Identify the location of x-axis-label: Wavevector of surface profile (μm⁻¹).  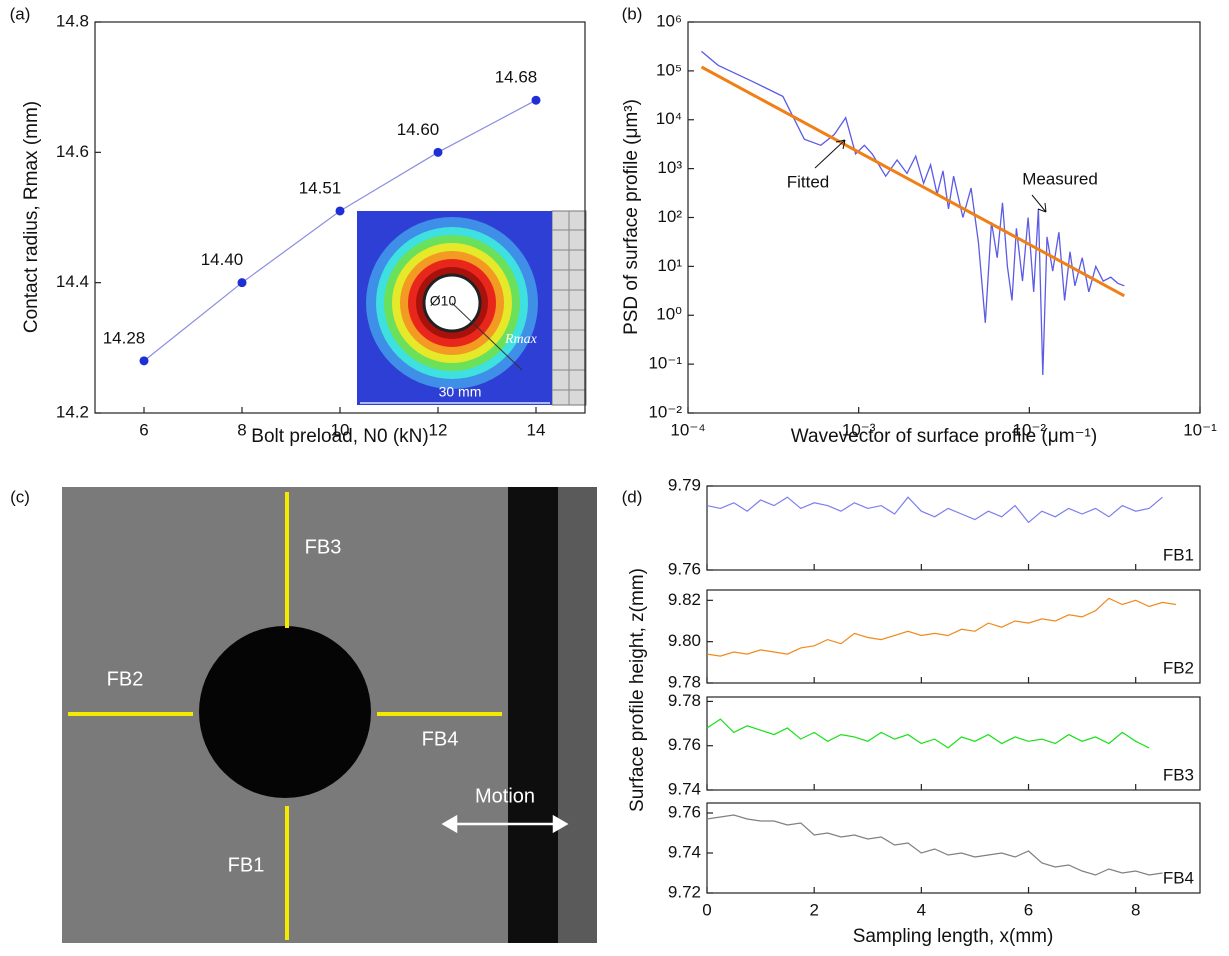
(944, 436).